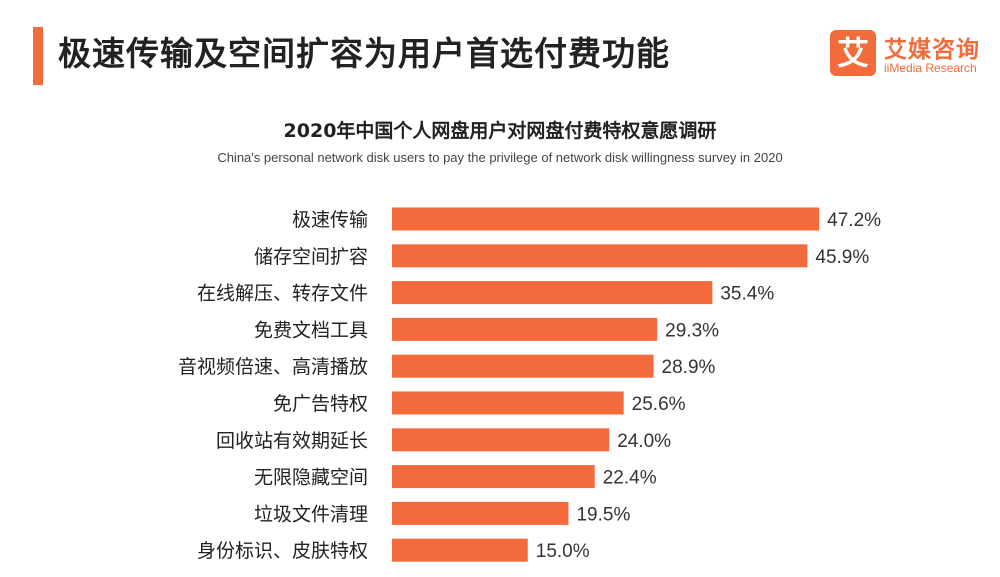  I want to click on category-label: 免费文档工具, so click(311, 330).